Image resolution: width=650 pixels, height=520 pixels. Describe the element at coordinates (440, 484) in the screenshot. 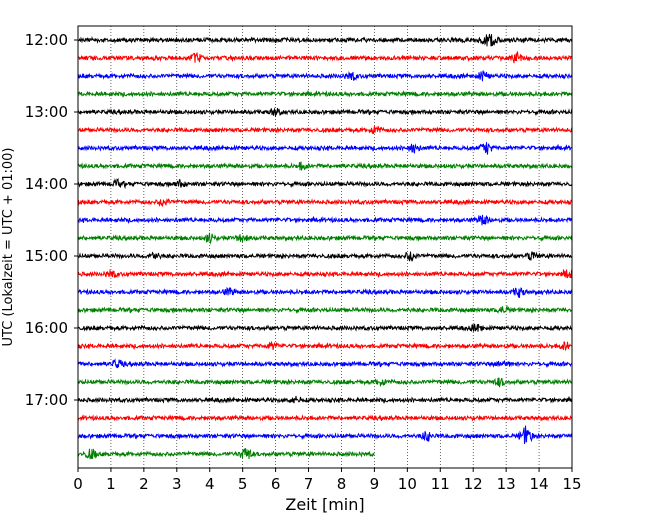

I see `x-tick-label: 11` at that location.